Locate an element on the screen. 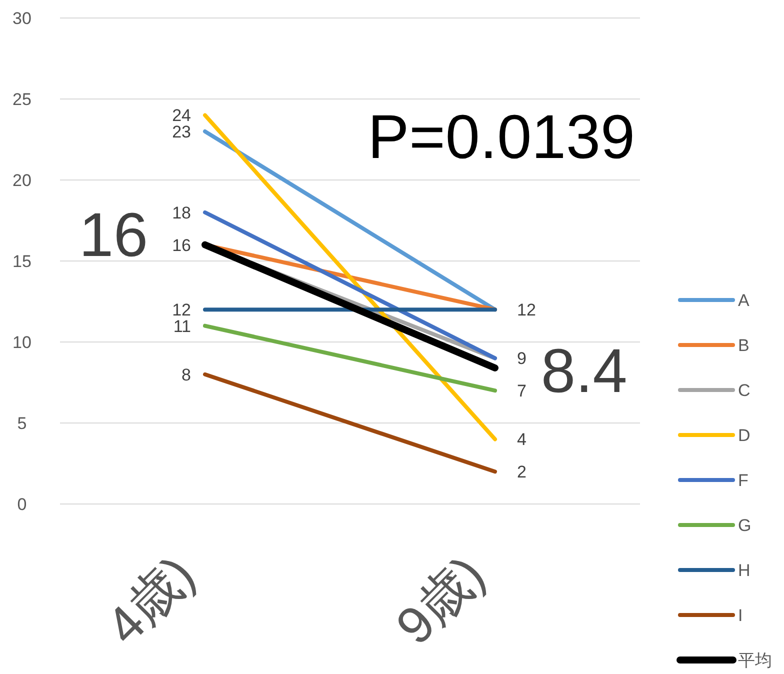 The image size is (784, 674). legend-label: B is located at coordinates (744, 345).